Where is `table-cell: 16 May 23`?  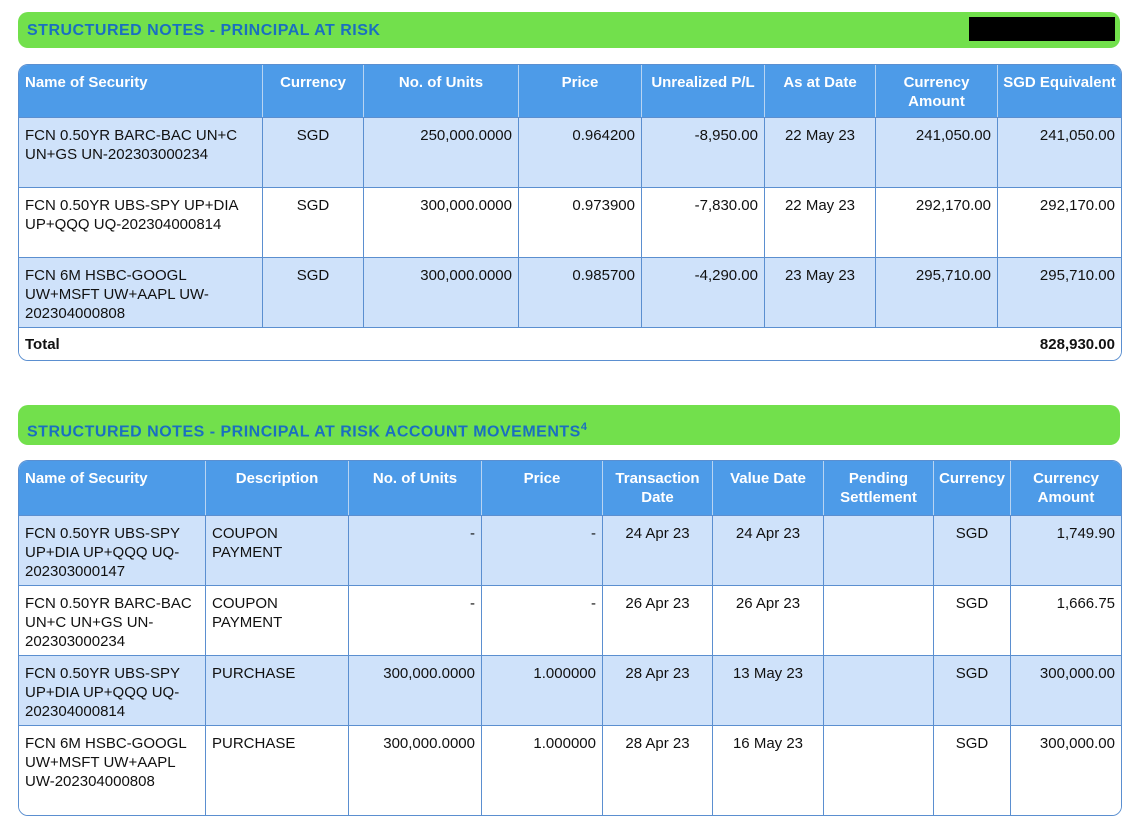 table-cell: 16 May 23 is located at coordinates (768, 770).